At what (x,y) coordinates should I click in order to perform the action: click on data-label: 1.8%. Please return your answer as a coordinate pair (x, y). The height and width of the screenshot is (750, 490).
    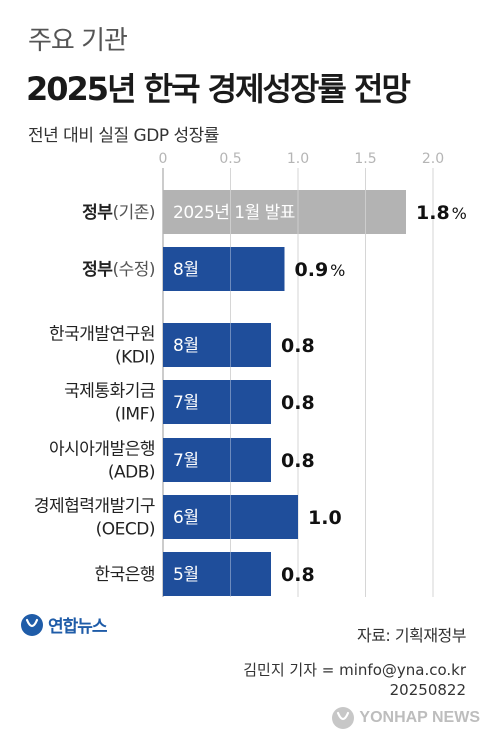
    Looking at the image, I should click on (441, 213).